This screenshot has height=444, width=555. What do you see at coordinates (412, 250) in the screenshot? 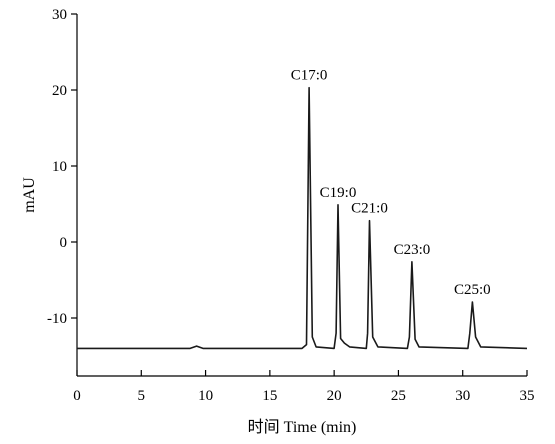
I see `peak-label: C23:0` at bounding box center [412, 250].